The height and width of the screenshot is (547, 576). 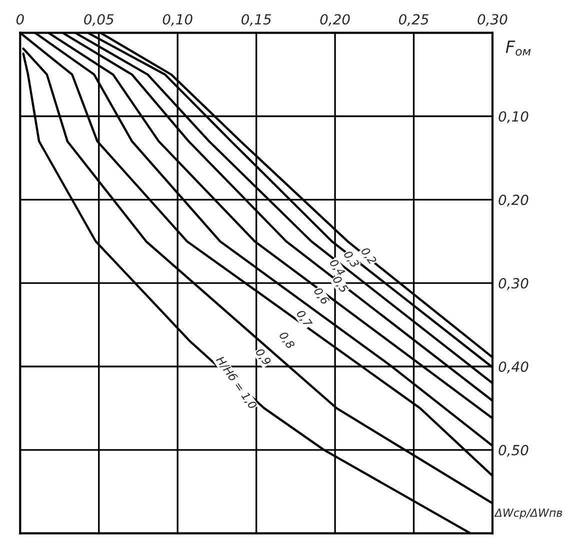 What do you see at coordinates (369, 256) in the screenshot?
I see `annotation: 0,2` at bounding box center [369, 256].